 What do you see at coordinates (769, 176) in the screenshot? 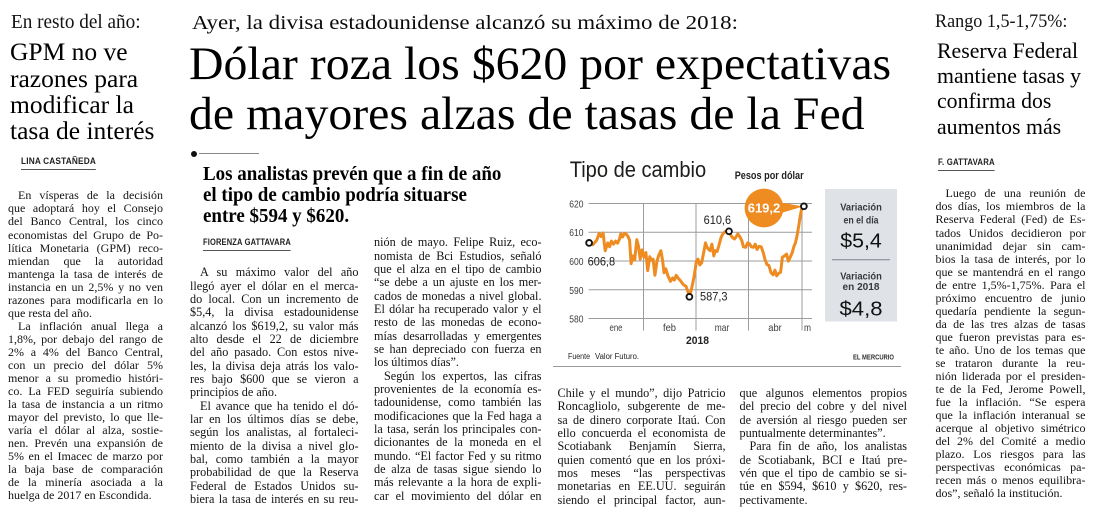
I see `svg-text: Pesos por dólar` at bounding box center [769, 176].